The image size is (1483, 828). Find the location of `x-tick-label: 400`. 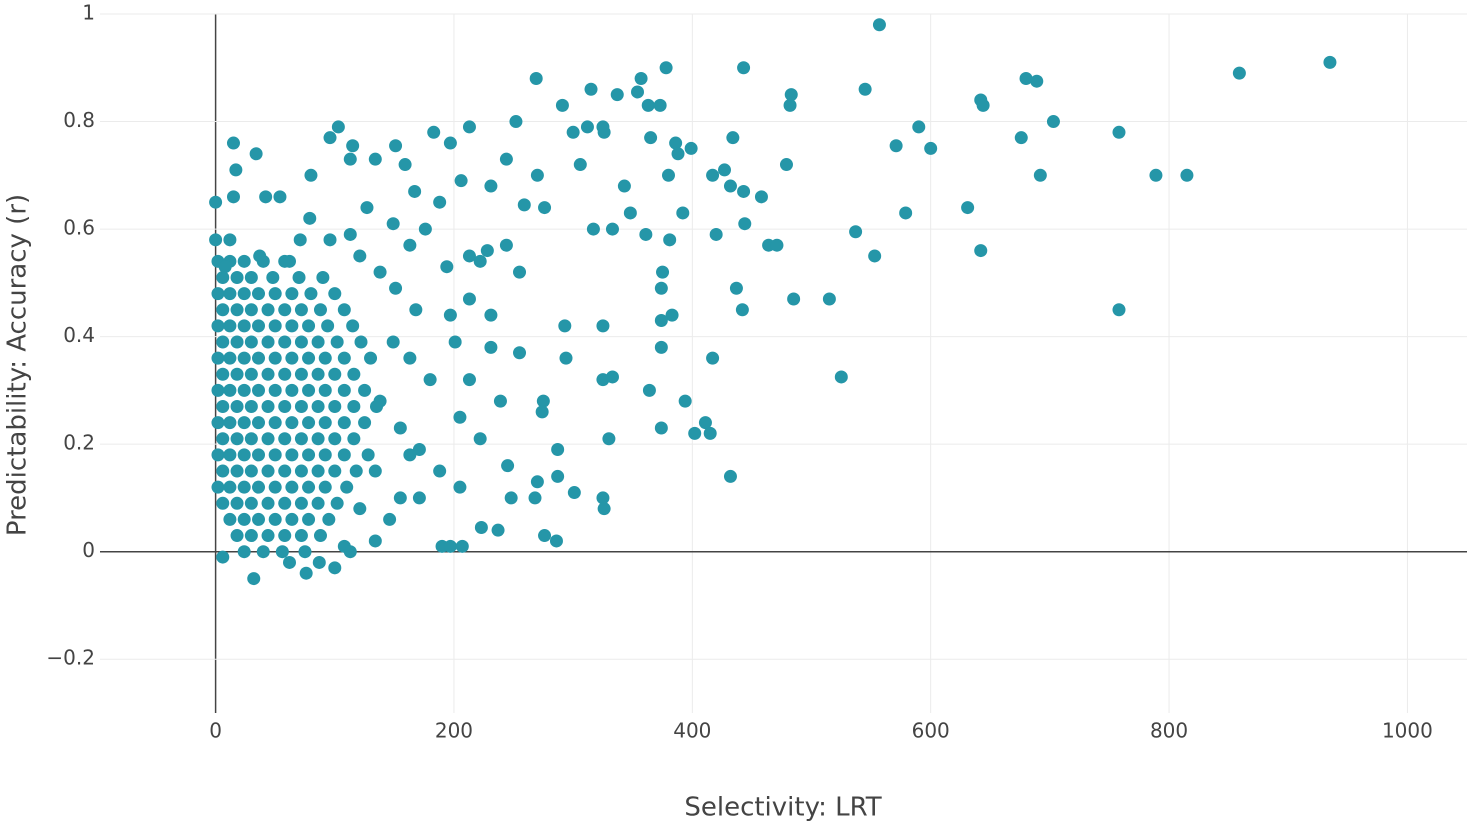

x-tick-label: 400 is located at coordinates (692, 731).